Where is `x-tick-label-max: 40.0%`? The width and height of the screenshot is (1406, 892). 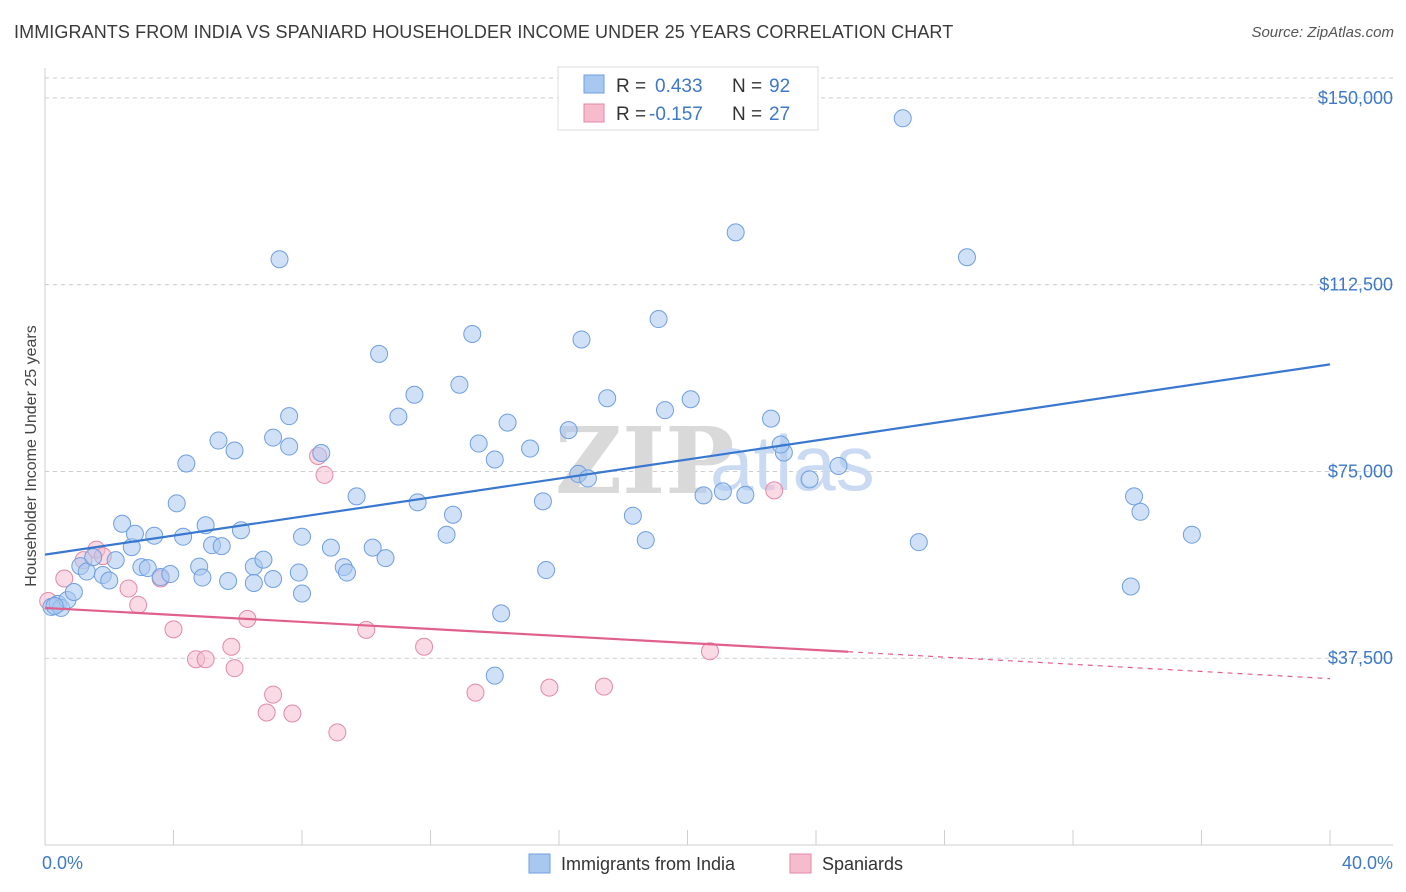 x-tick-label-max: 40.0% is located at coordinates (1367, 863).